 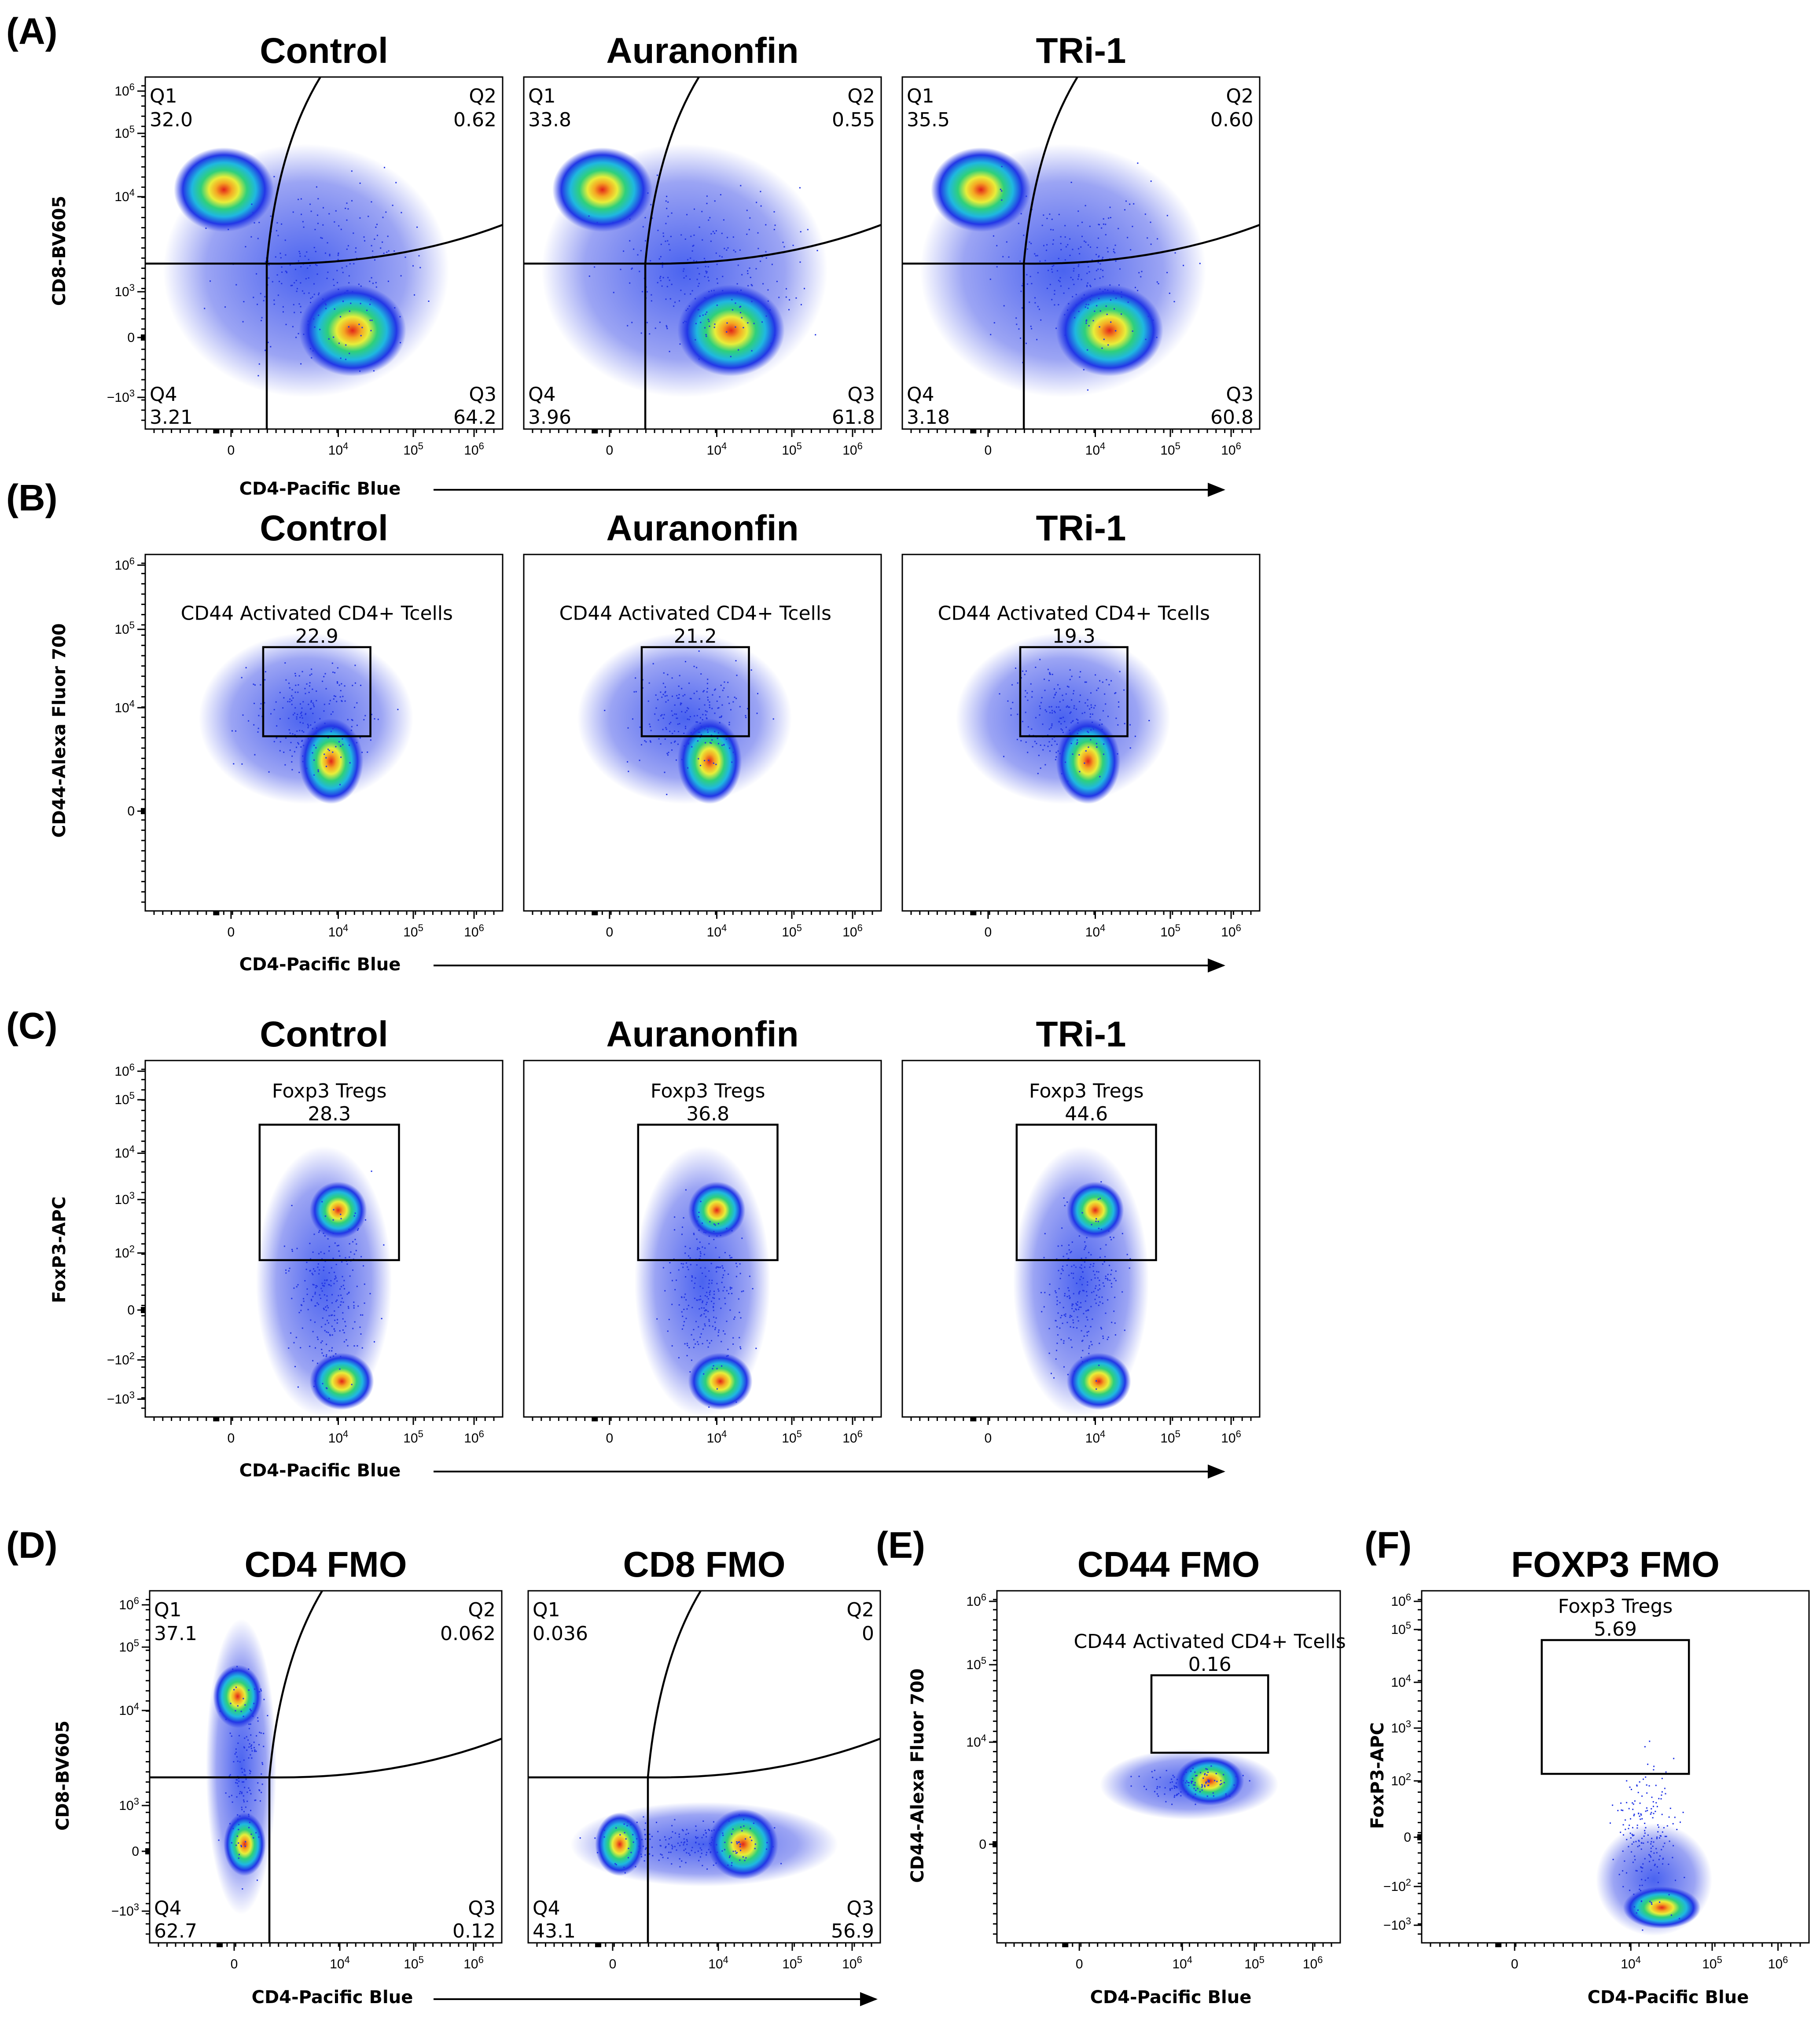 What do you see at coordinates (695, 636) in the screenshot?
I see `gate-value: 21.2` at bounding box center [695, 636].